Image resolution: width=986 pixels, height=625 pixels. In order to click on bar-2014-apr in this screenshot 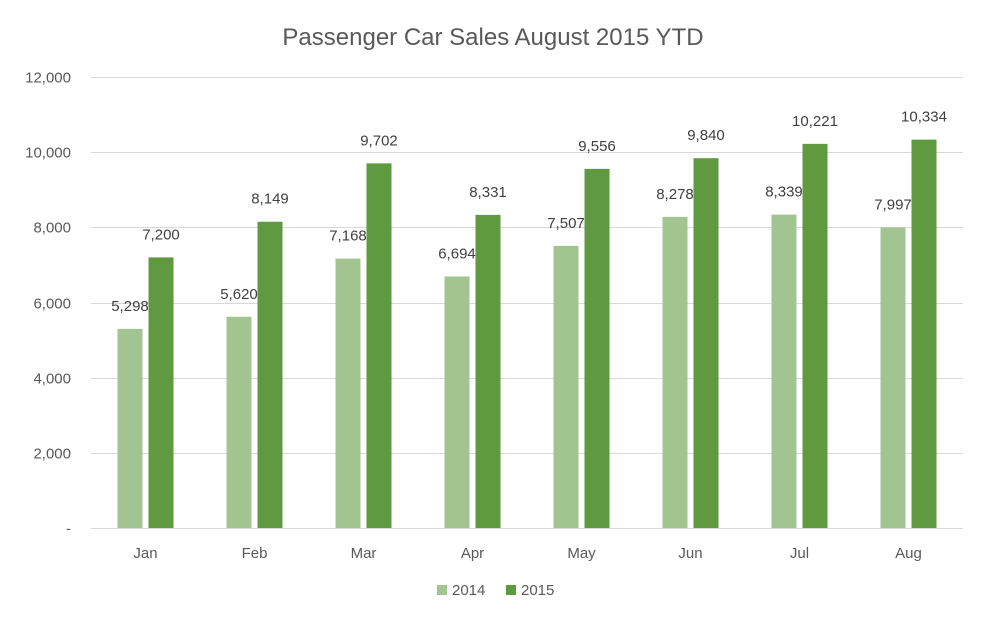, I will do `click(457, 402)`.